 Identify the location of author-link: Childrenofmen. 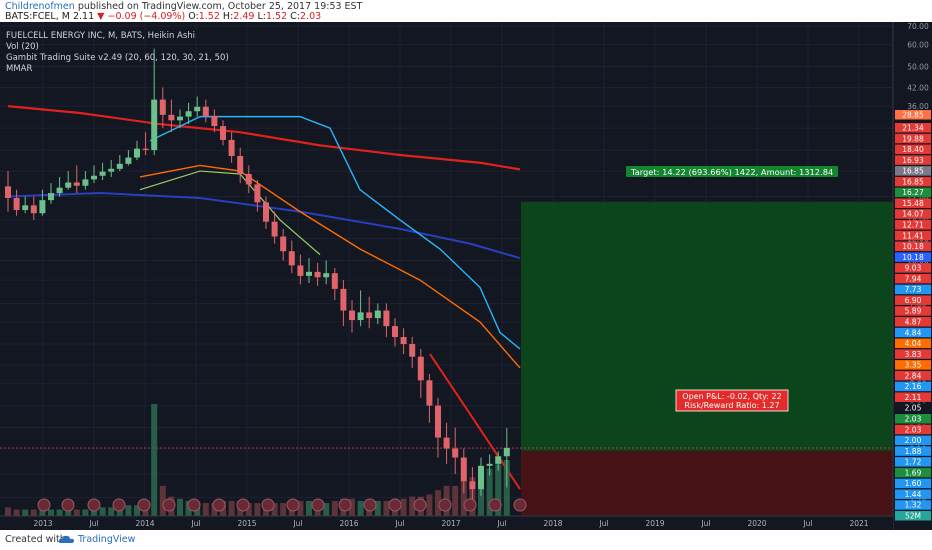
(40, 6).